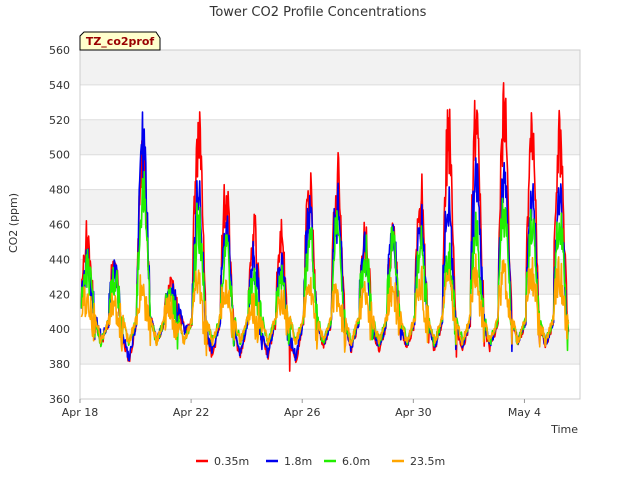  What do you see at coordinates (320, 461) in the screenshot?
I see `legend: 0.35m 1.8m 6.0m 23.5m` at bounding box center [320, 461].